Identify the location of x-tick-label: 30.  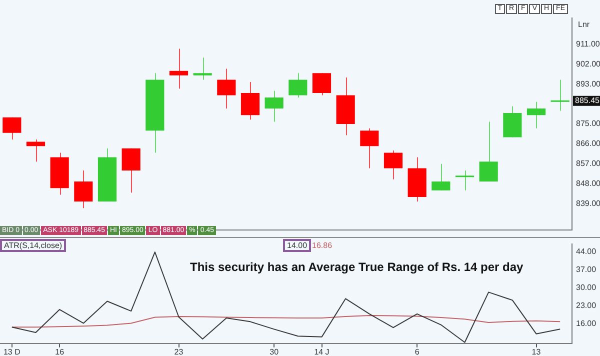
(275, 351).